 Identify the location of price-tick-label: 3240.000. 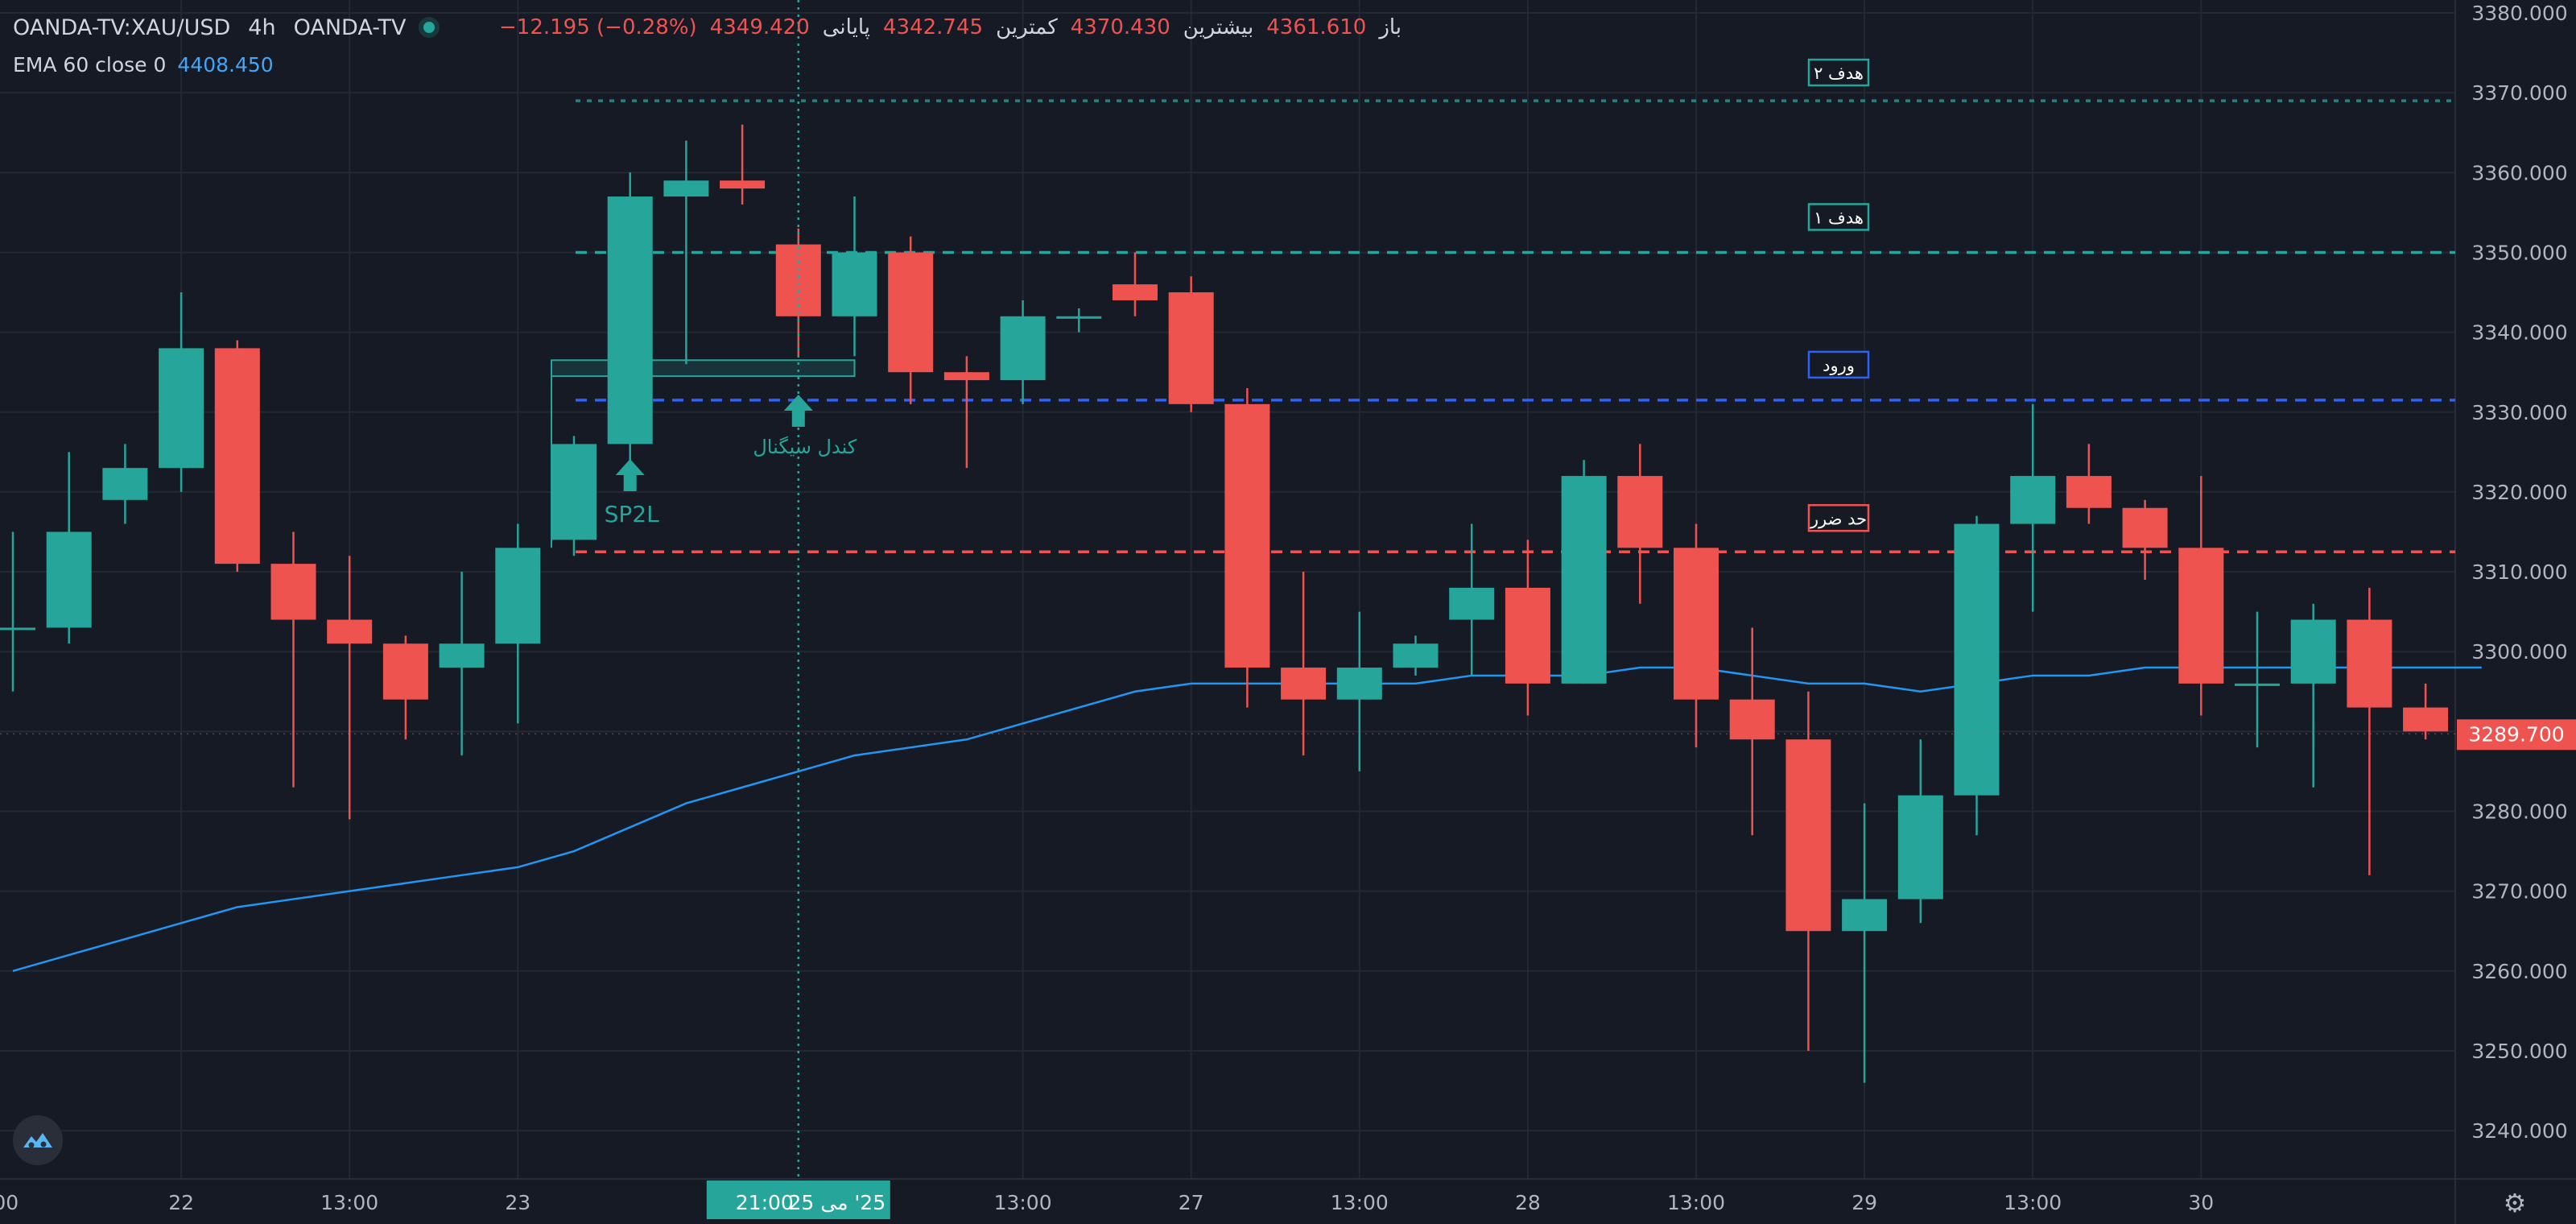
(2519, 1131).